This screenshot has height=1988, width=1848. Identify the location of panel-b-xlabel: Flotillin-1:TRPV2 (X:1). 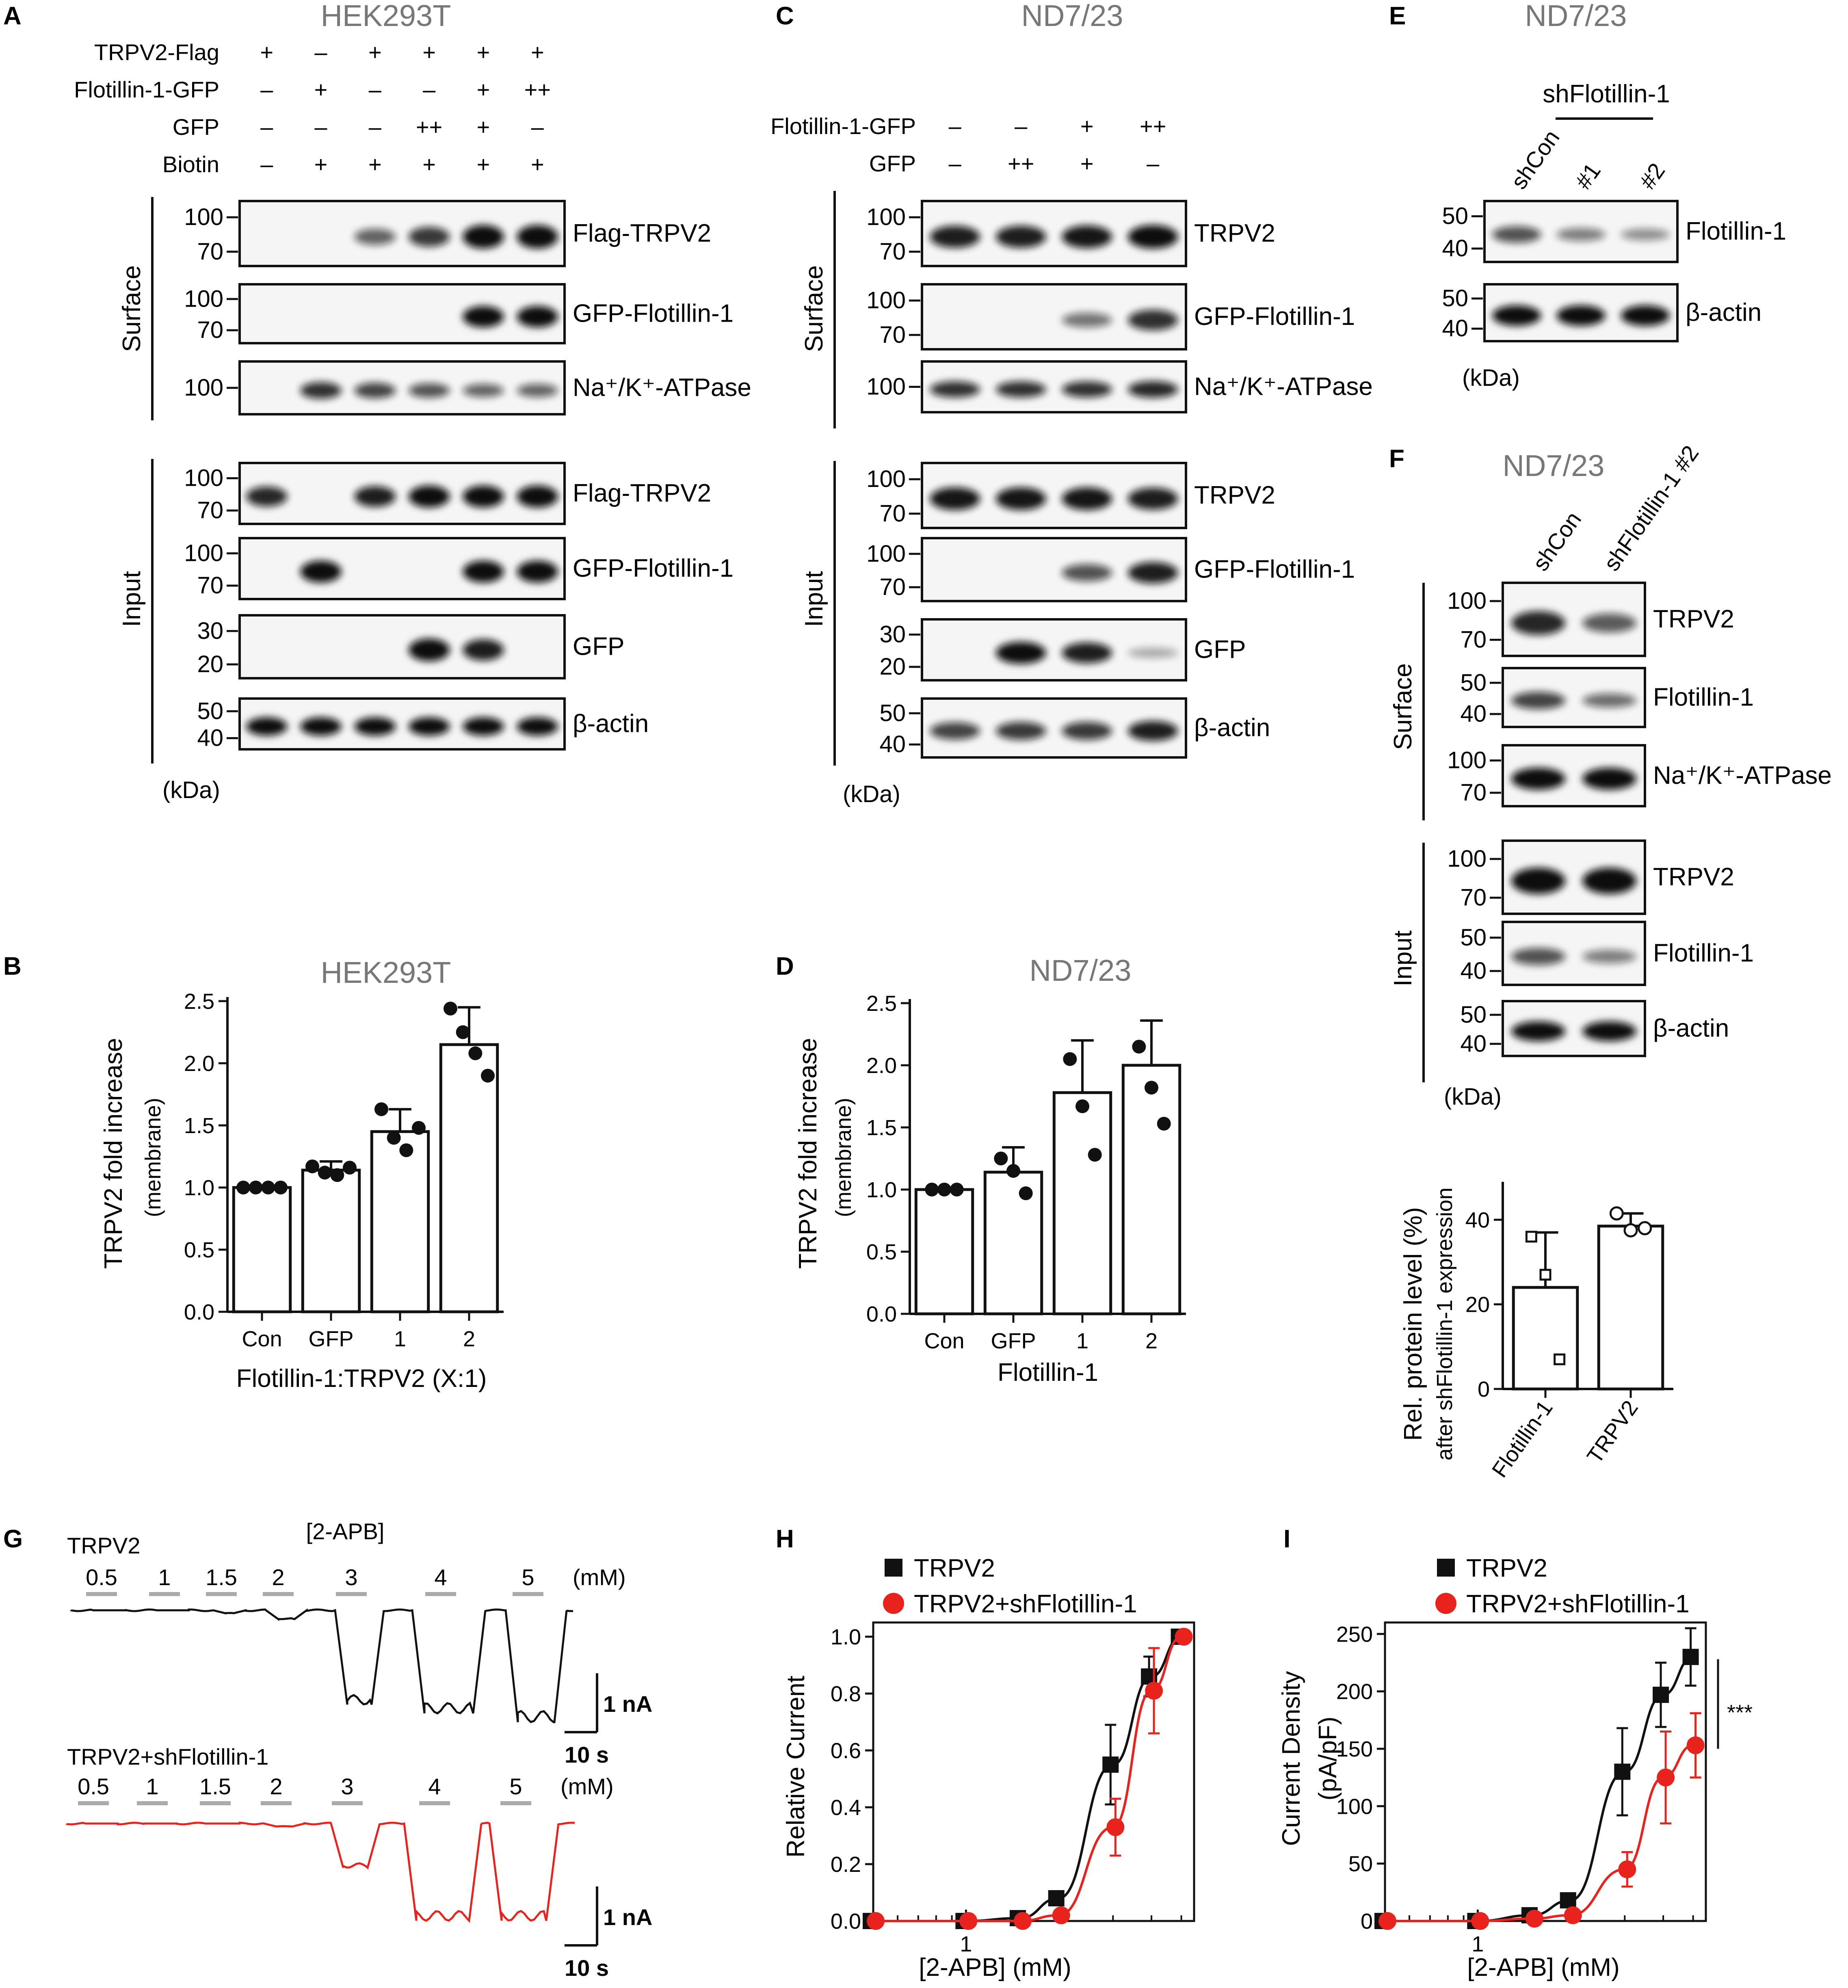
(361, 1379).